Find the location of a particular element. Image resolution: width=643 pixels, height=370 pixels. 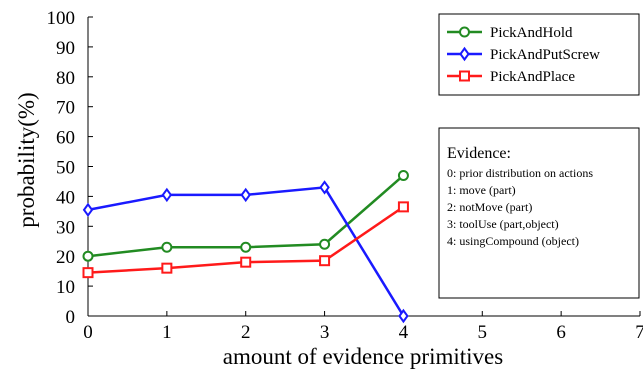

y-tick-label: 60 is located at coordinates (65, 138).